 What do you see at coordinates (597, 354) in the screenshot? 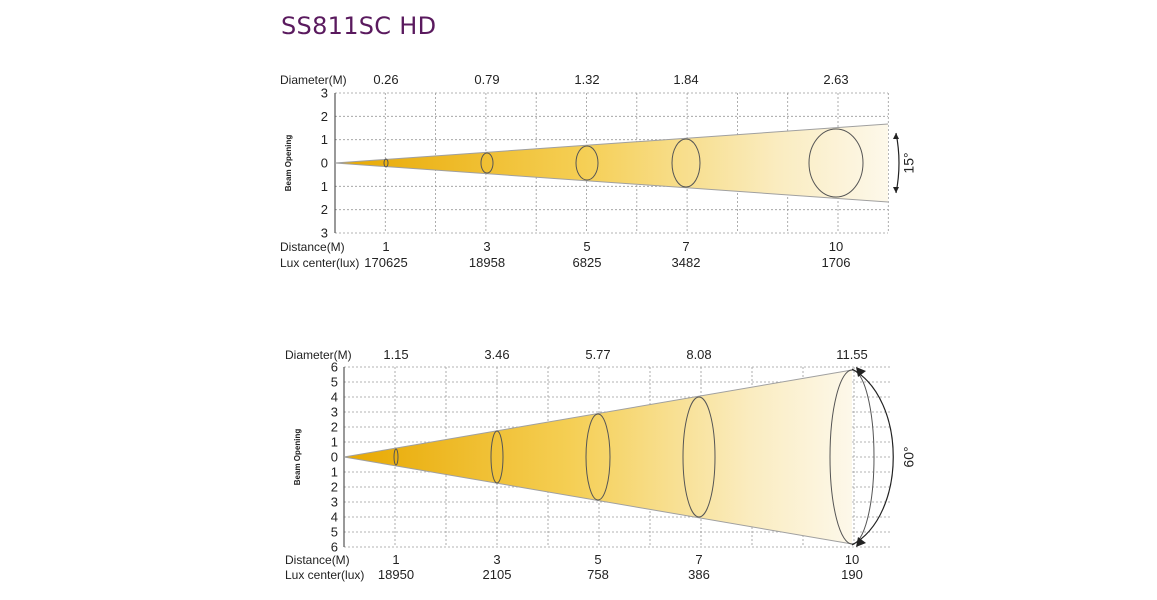
I see `diameter-value: 5.77` at bounding box center [597, 354].